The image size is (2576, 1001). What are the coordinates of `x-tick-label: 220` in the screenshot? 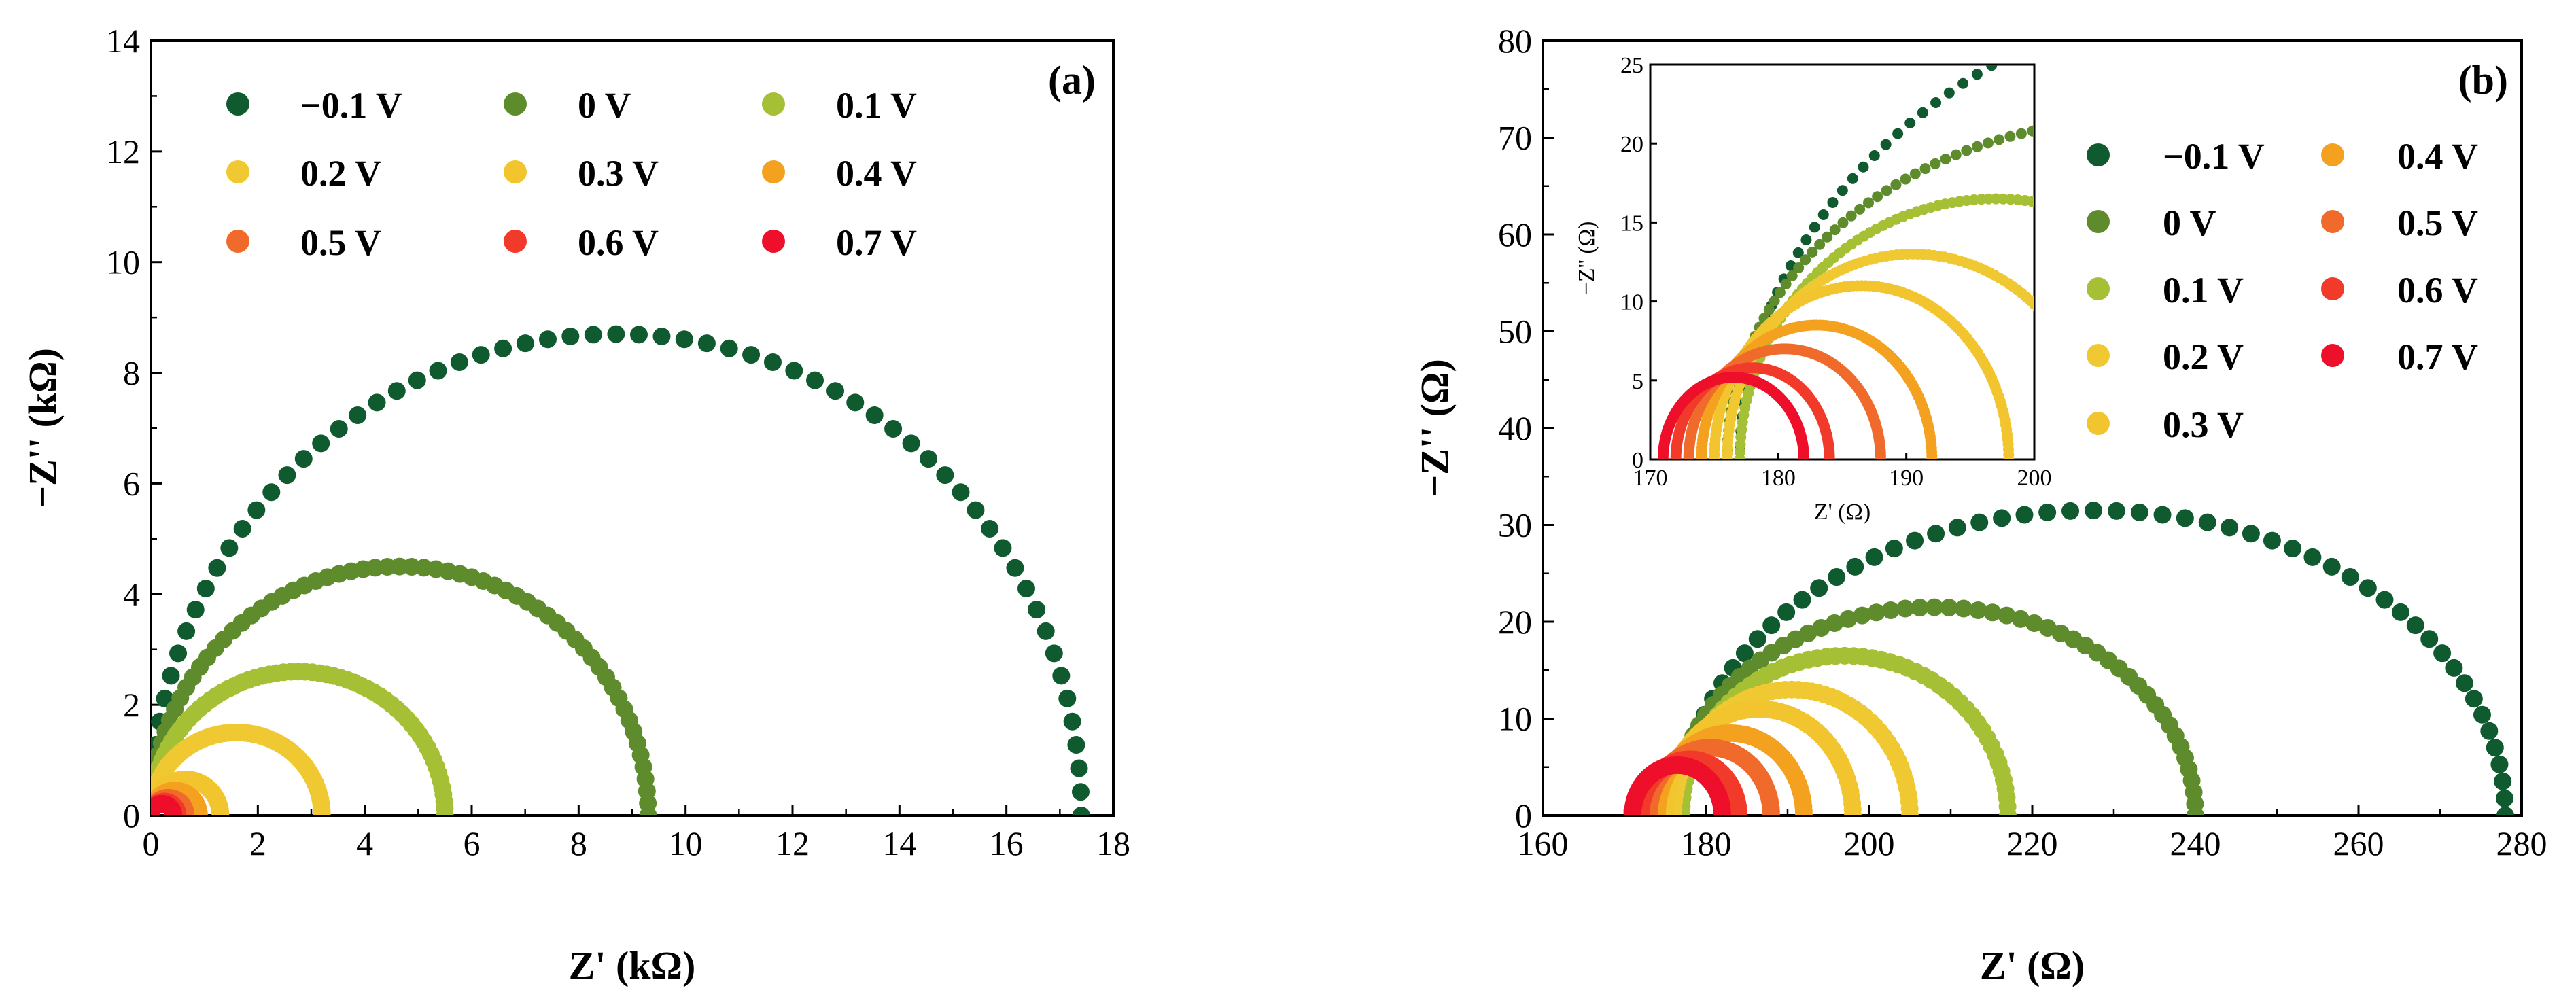 It's located at (2032, 843).